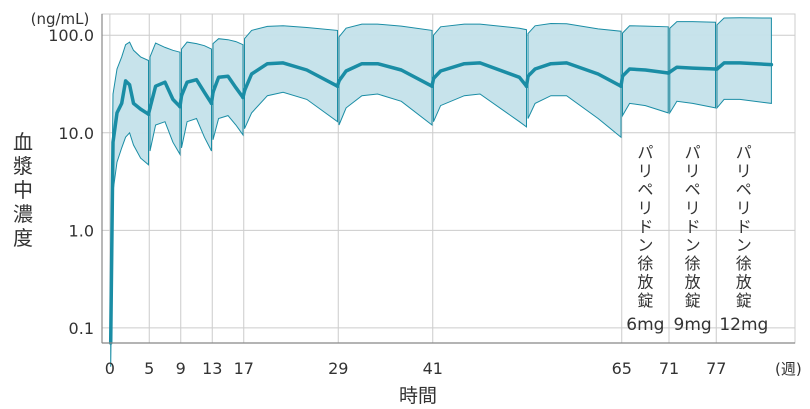  I want to click on x-unit-label: (週), so click(788, 369).